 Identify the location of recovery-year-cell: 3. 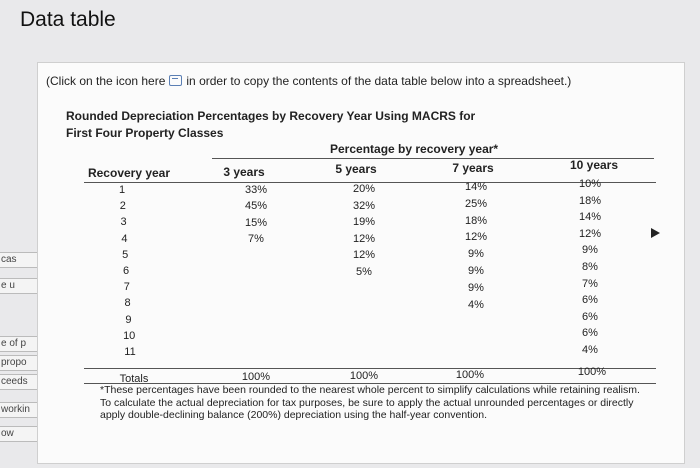
(123, 222).